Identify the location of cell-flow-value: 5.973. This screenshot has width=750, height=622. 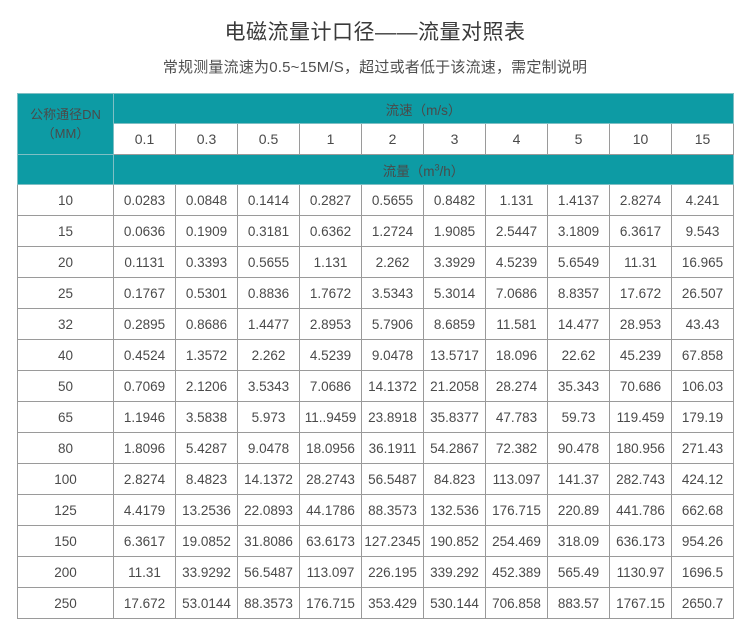
(268, 417).